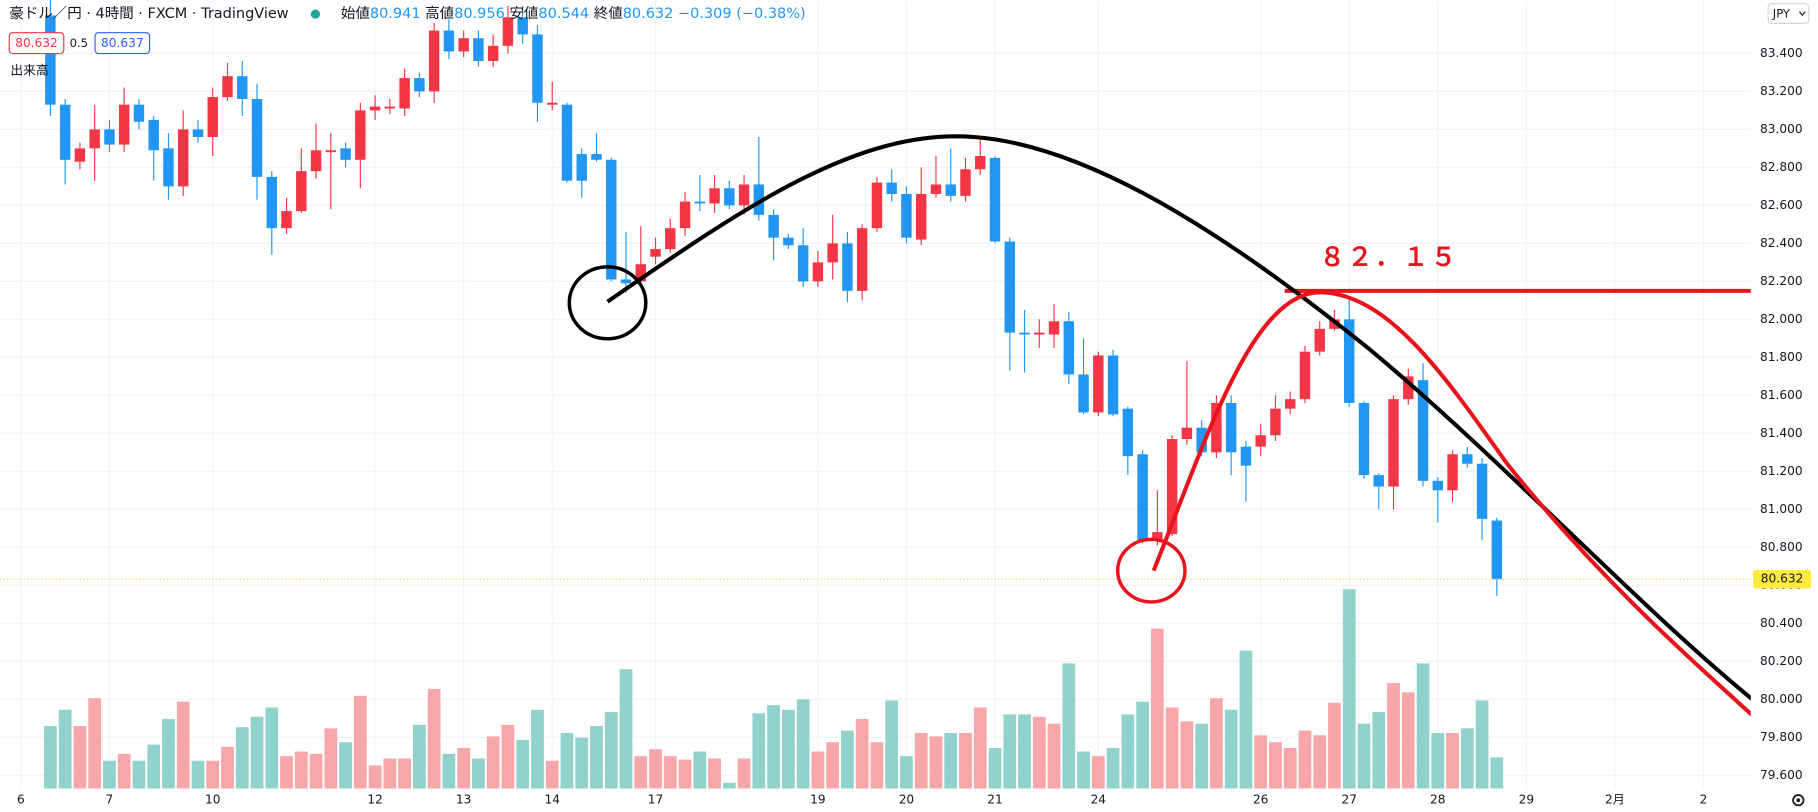  Describe the element at coordinates (1349, 800) in the screenshot. I see `x-tick-label: 27` at that location.